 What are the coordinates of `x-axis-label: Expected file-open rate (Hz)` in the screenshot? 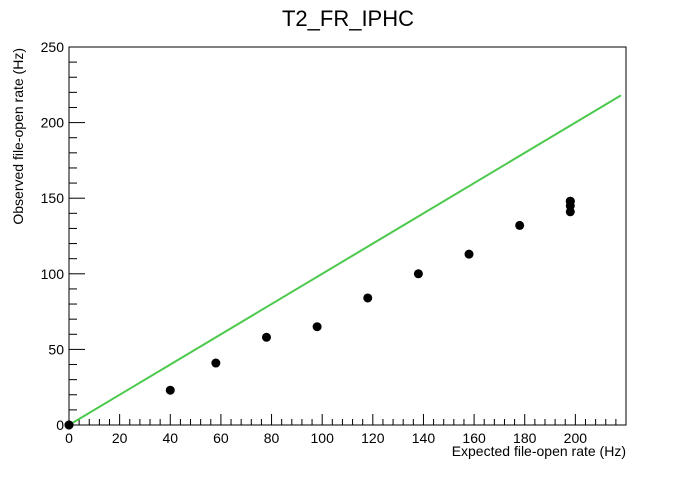 It's located at (539, 451).